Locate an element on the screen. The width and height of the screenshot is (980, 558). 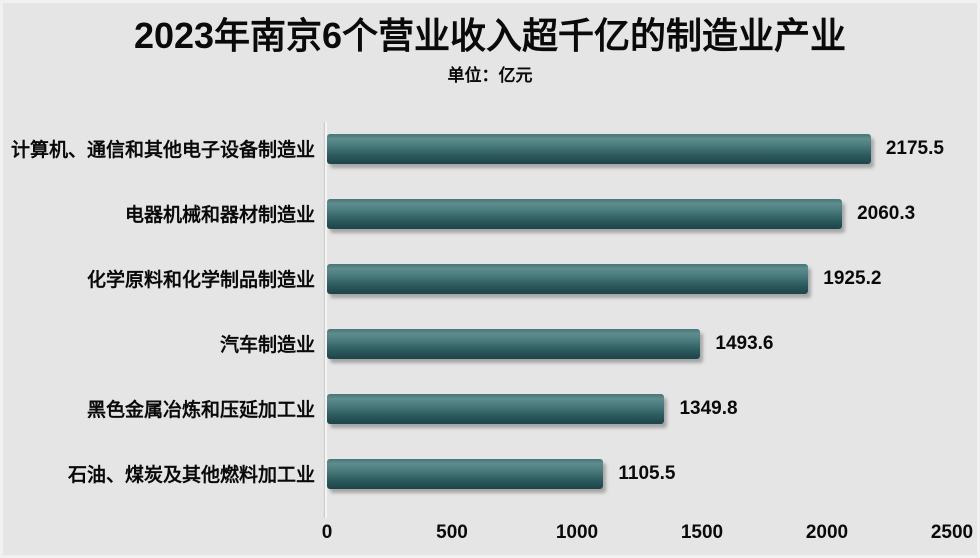
bar-row: 化学原料和化学制品制造业 1925.2 is located at coordinates (490, 278).